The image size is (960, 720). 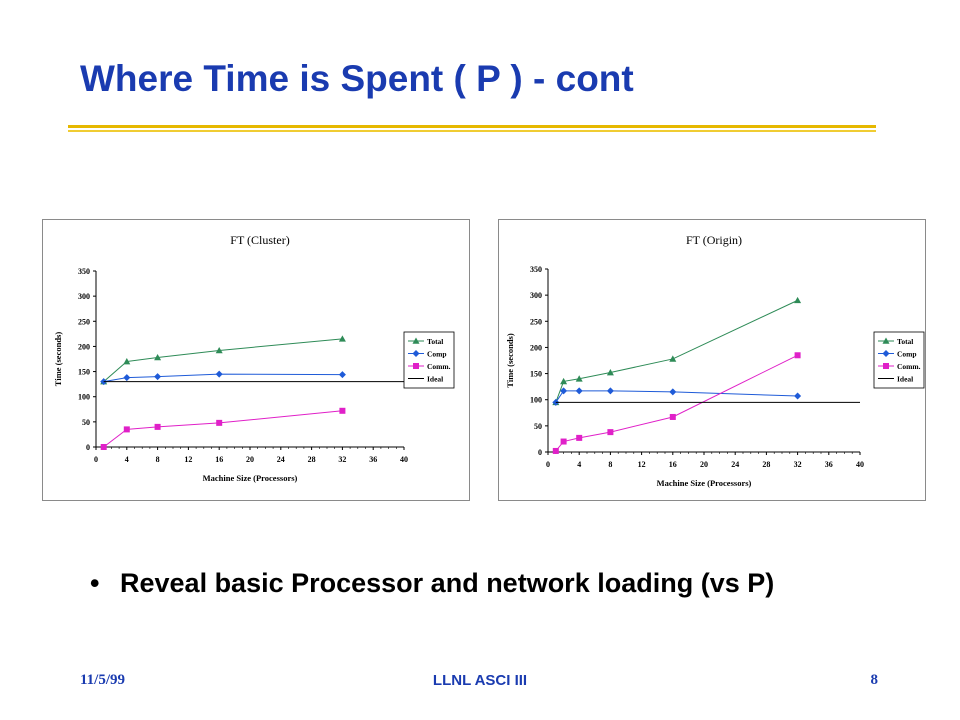 I want to click on title-rule-secondary, so click(x=472, y=131).